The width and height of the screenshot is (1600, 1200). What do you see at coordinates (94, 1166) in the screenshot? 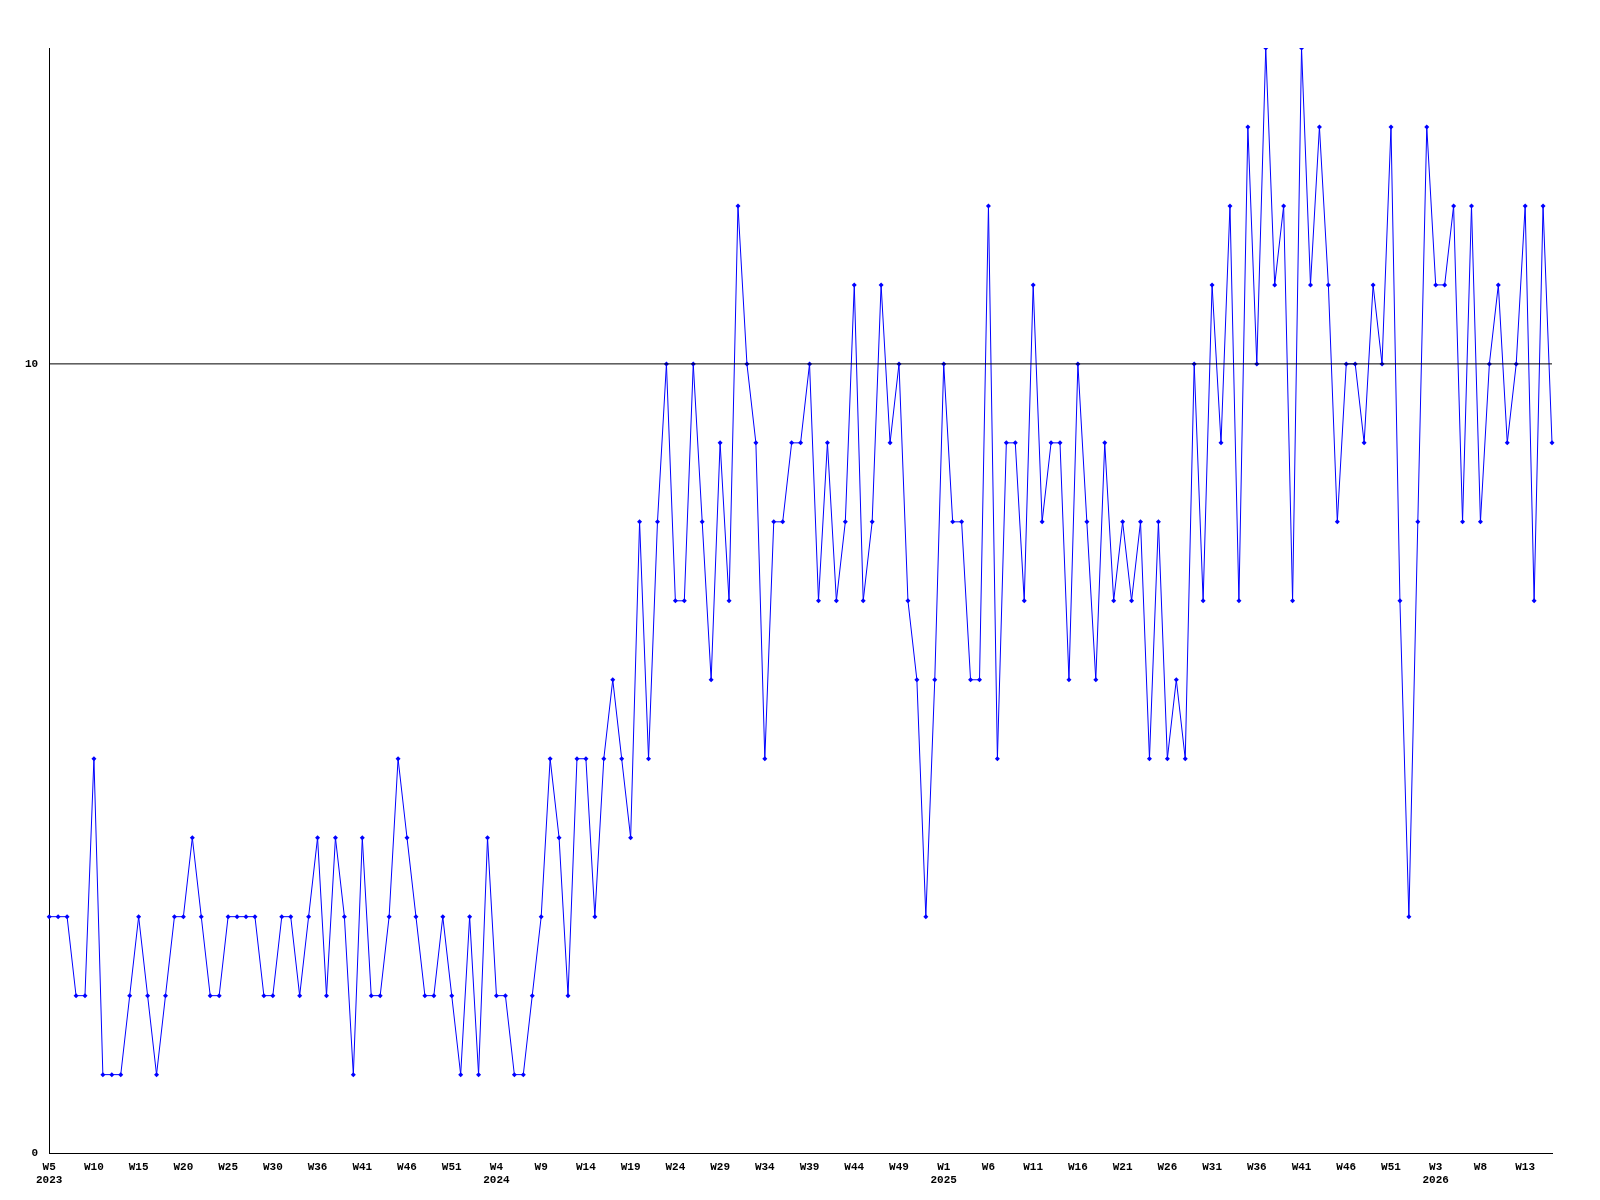
I see `x-tick-label: W10` at bounding box center [94, 1166].